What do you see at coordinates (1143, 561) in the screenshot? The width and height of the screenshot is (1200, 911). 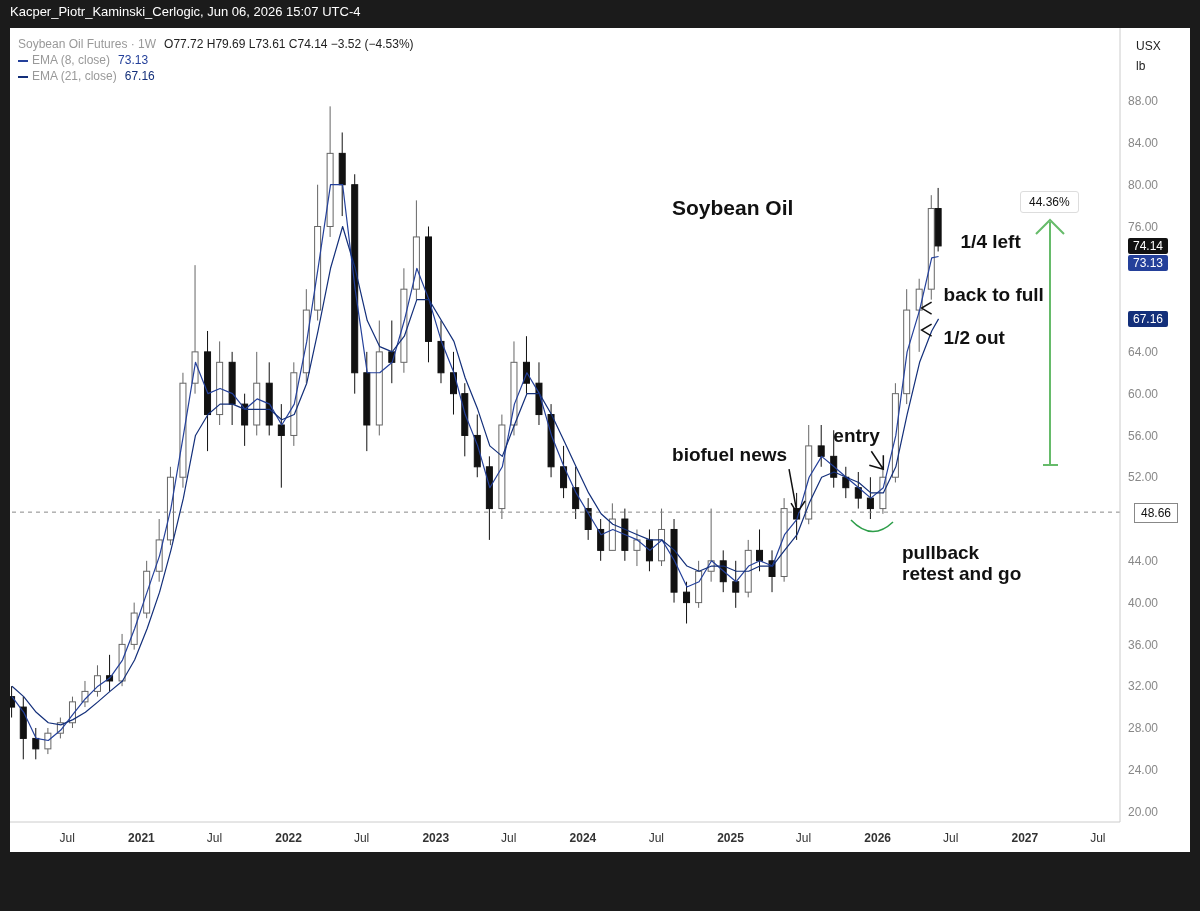 I see `y-tick-label: 44.00` at bounding box center [1143, 561].